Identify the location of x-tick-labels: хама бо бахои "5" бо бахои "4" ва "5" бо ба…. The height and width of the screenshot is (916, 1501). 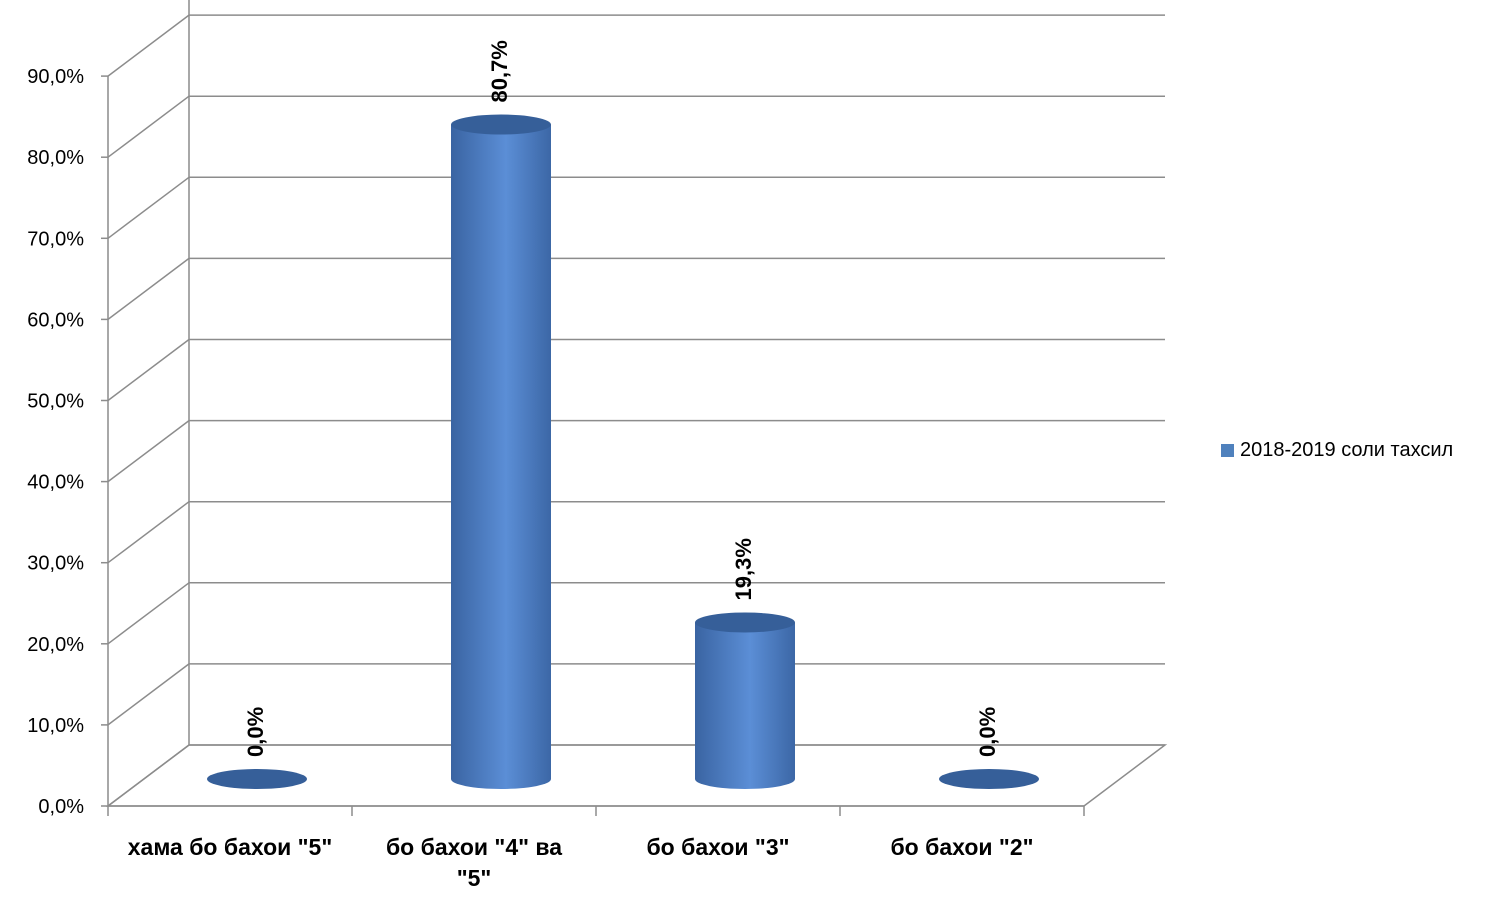
(581, 862).